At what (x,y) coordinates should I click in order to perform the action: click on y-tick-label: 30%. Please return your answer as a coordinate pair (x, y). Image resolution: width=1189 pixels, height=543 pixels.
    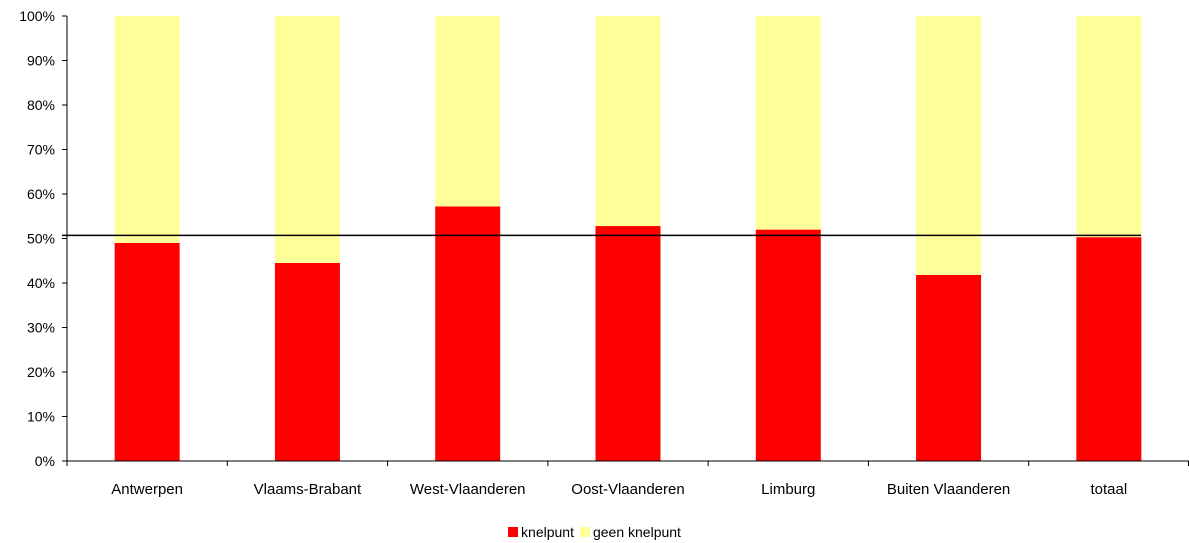
    Looking at the image, I should click on (41, 328).